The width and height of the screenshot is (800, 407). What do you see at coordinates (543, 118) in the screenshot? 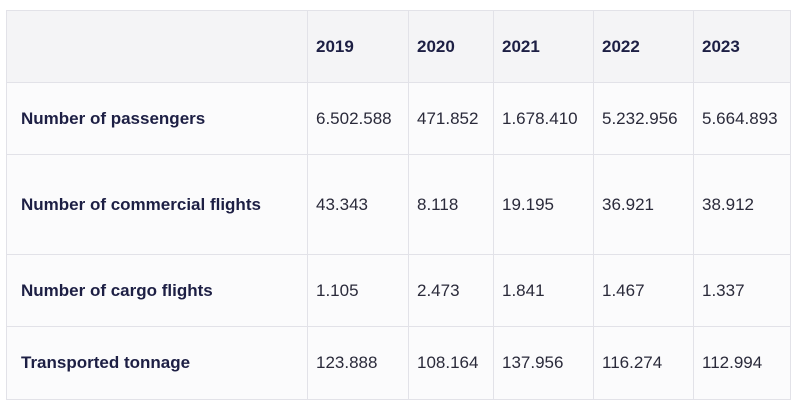
I see `table-cell: 1.678.410` at bounding box center [543, 118].